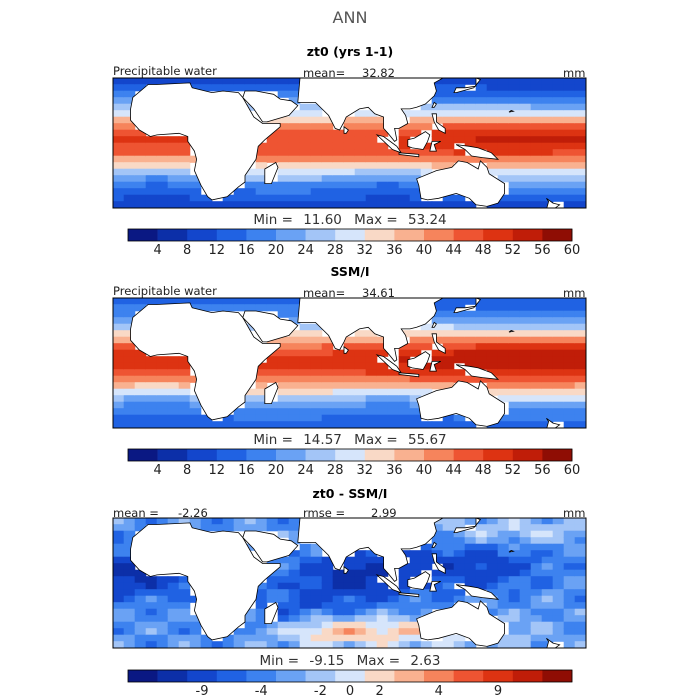  What do you see at coordinates (434, 544) in the screenshot?
I see `land-taiwan` at bounding box center [434, 544].